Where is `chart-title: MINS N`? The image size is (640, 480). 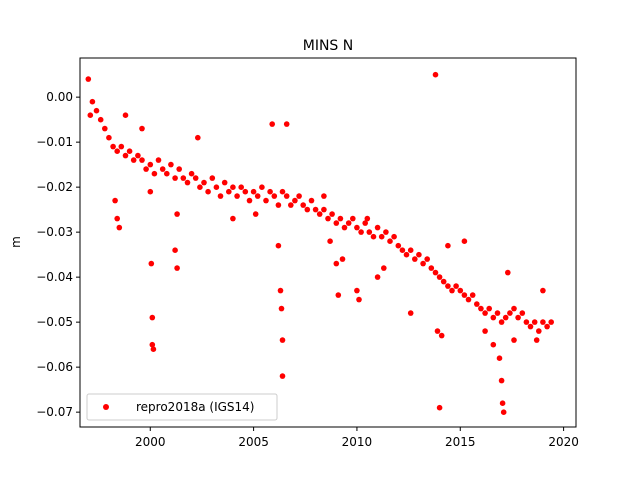
chart-title: MINS N is located at coordinates (328, 46).